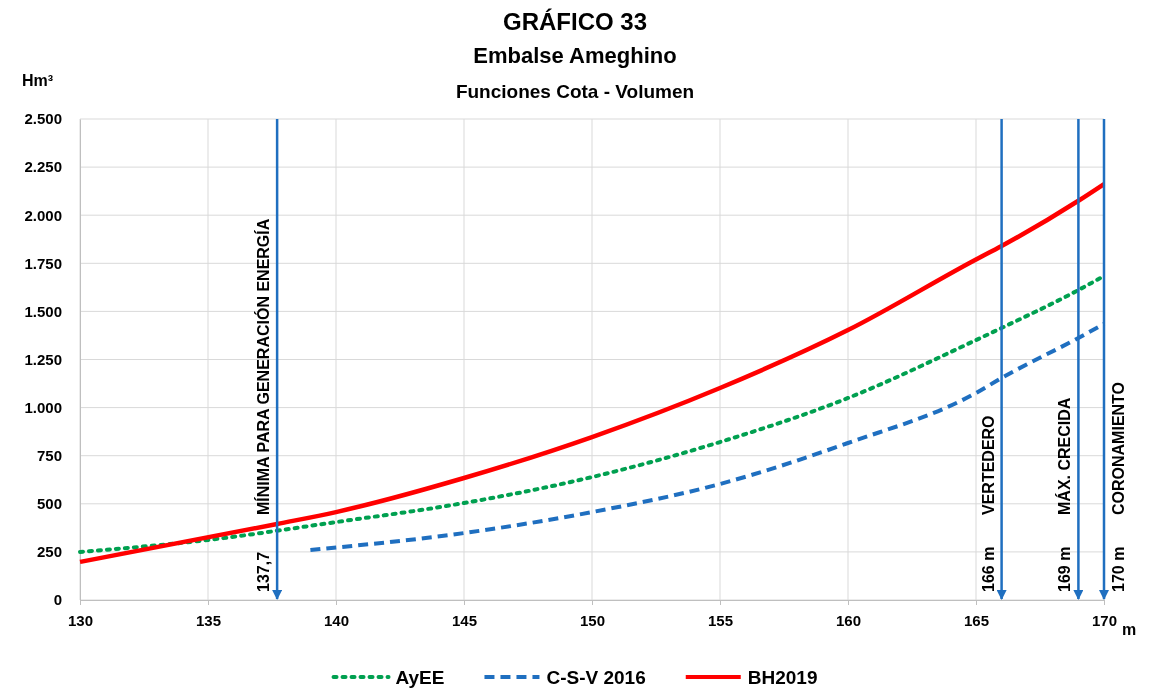 Image resolution: width=1151 pixels, height=688 pixels. What do you see at coordinates (1064, 456) in the screenshot?
I see `ref-line-label: MÁX. CRECIDA` at bounding box center [1064, 456].